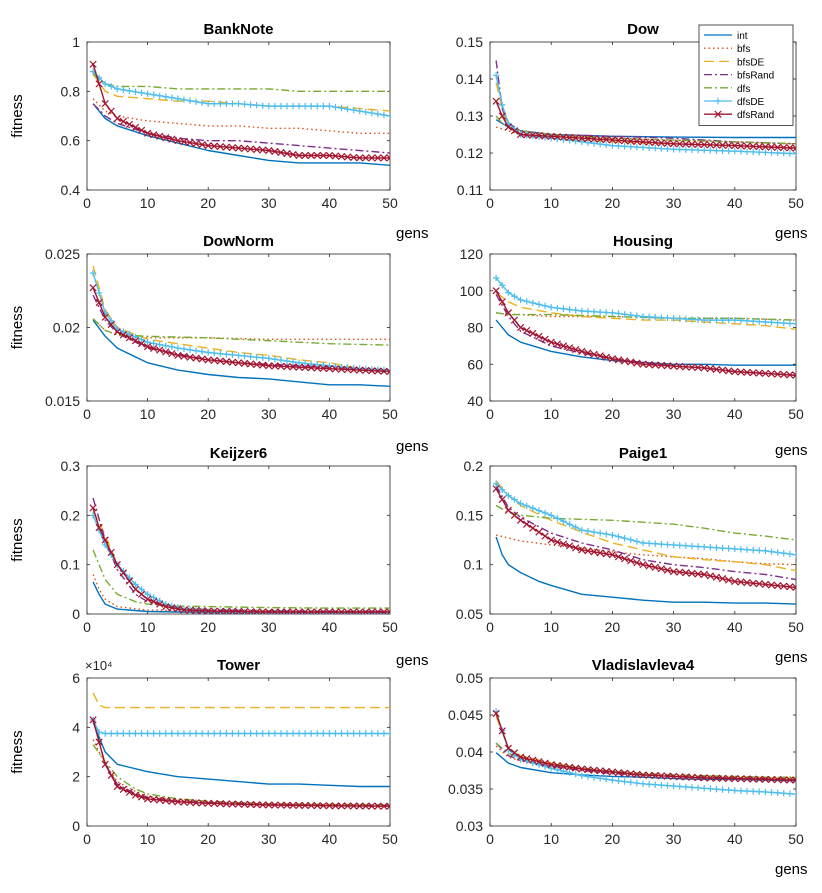 Image resolution: width=822 pixels, height=893 pixels. I want to click on series-line-int, so click(241, 755).